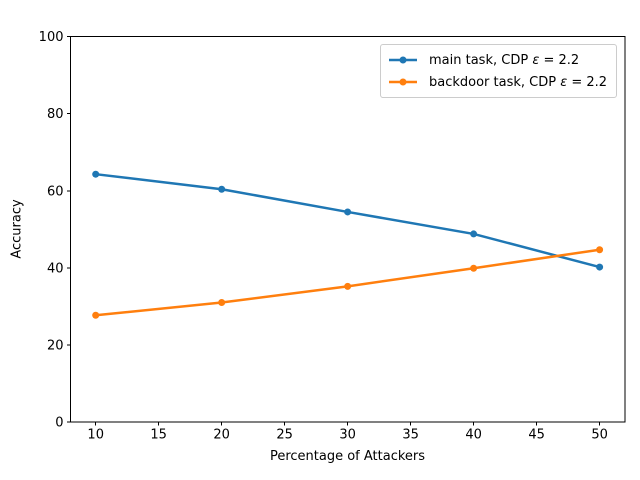 The image size is (640, 480). What do you see at coordinates (536, 435) in the screenshot?
I see `x-tick-label: 45` at bounding box center [536, 435].